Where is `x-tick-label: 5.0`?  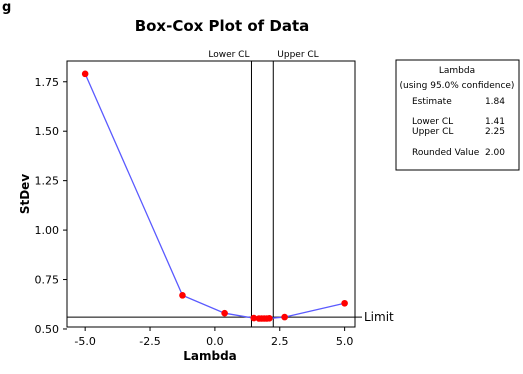
x-tick-label: 5.0 is located at coordinates (345, 341).